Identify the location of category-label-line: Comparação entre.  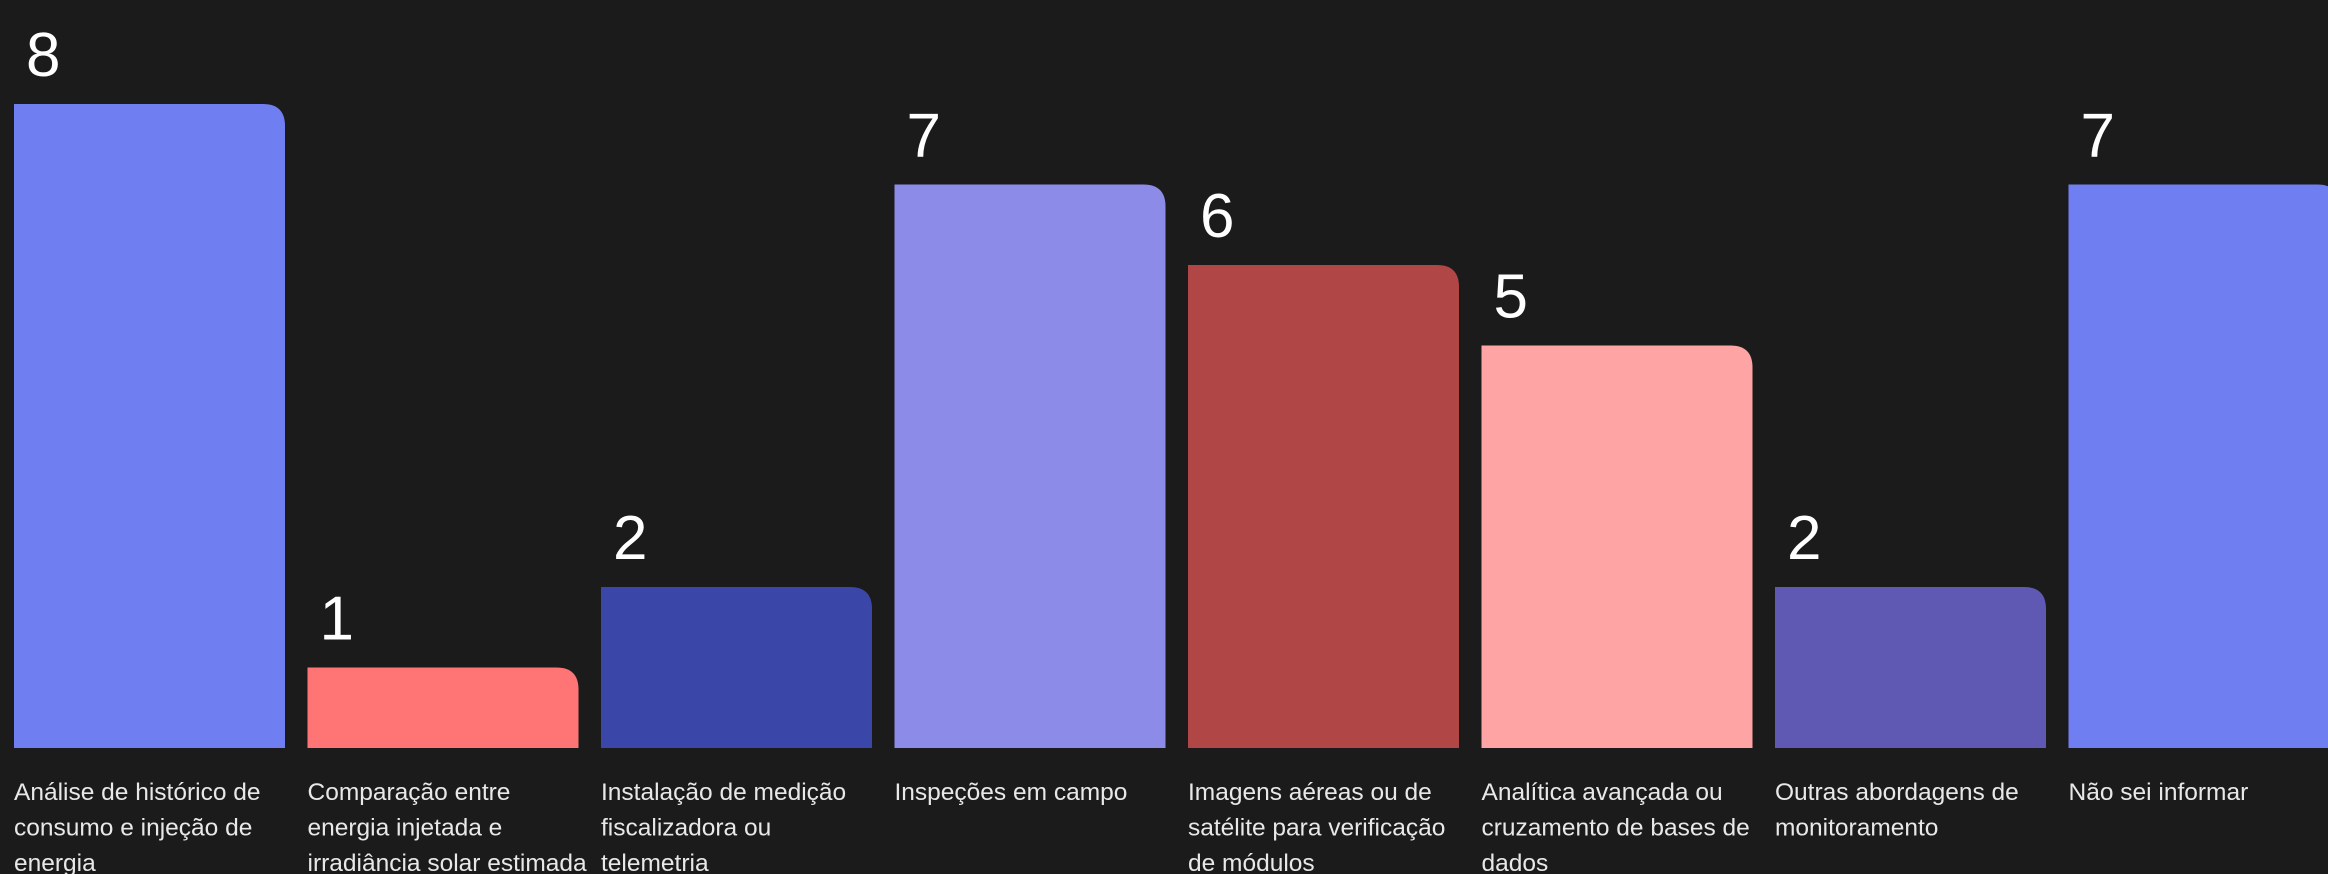
(409, 792).